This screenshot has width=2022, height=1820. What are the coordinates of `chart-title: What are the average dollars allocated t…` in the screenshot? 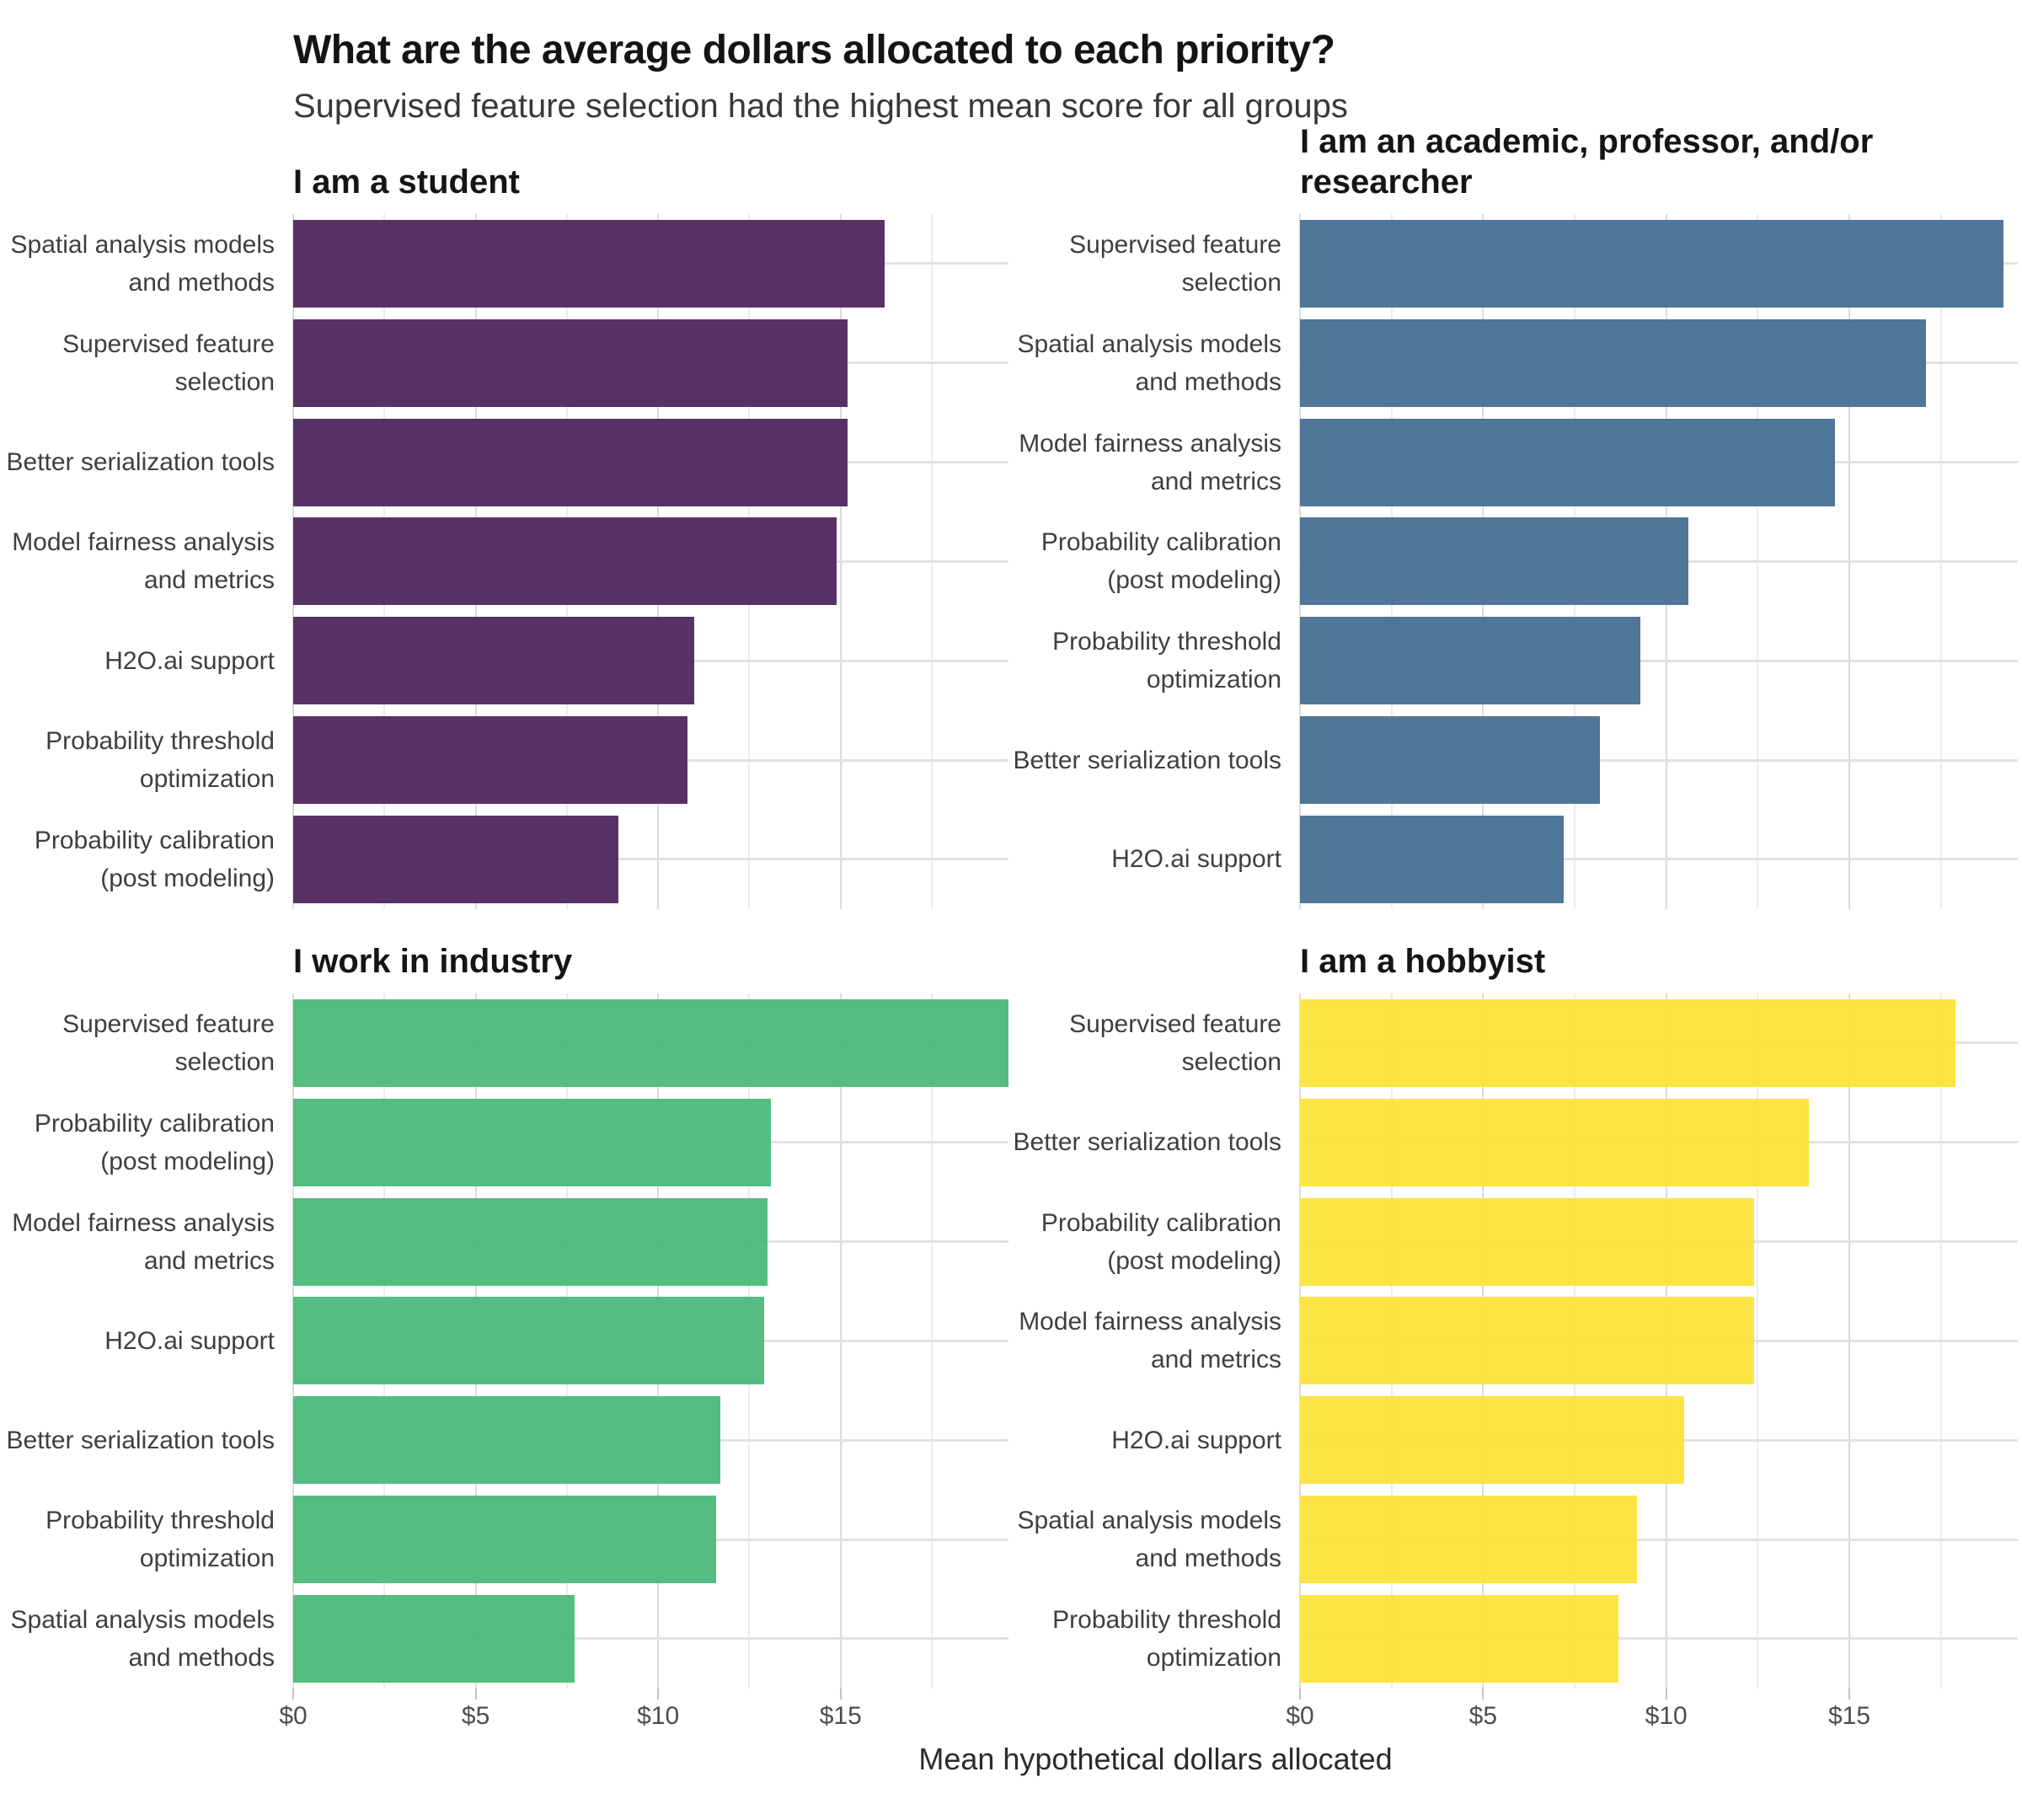 It's located at (814, 50).